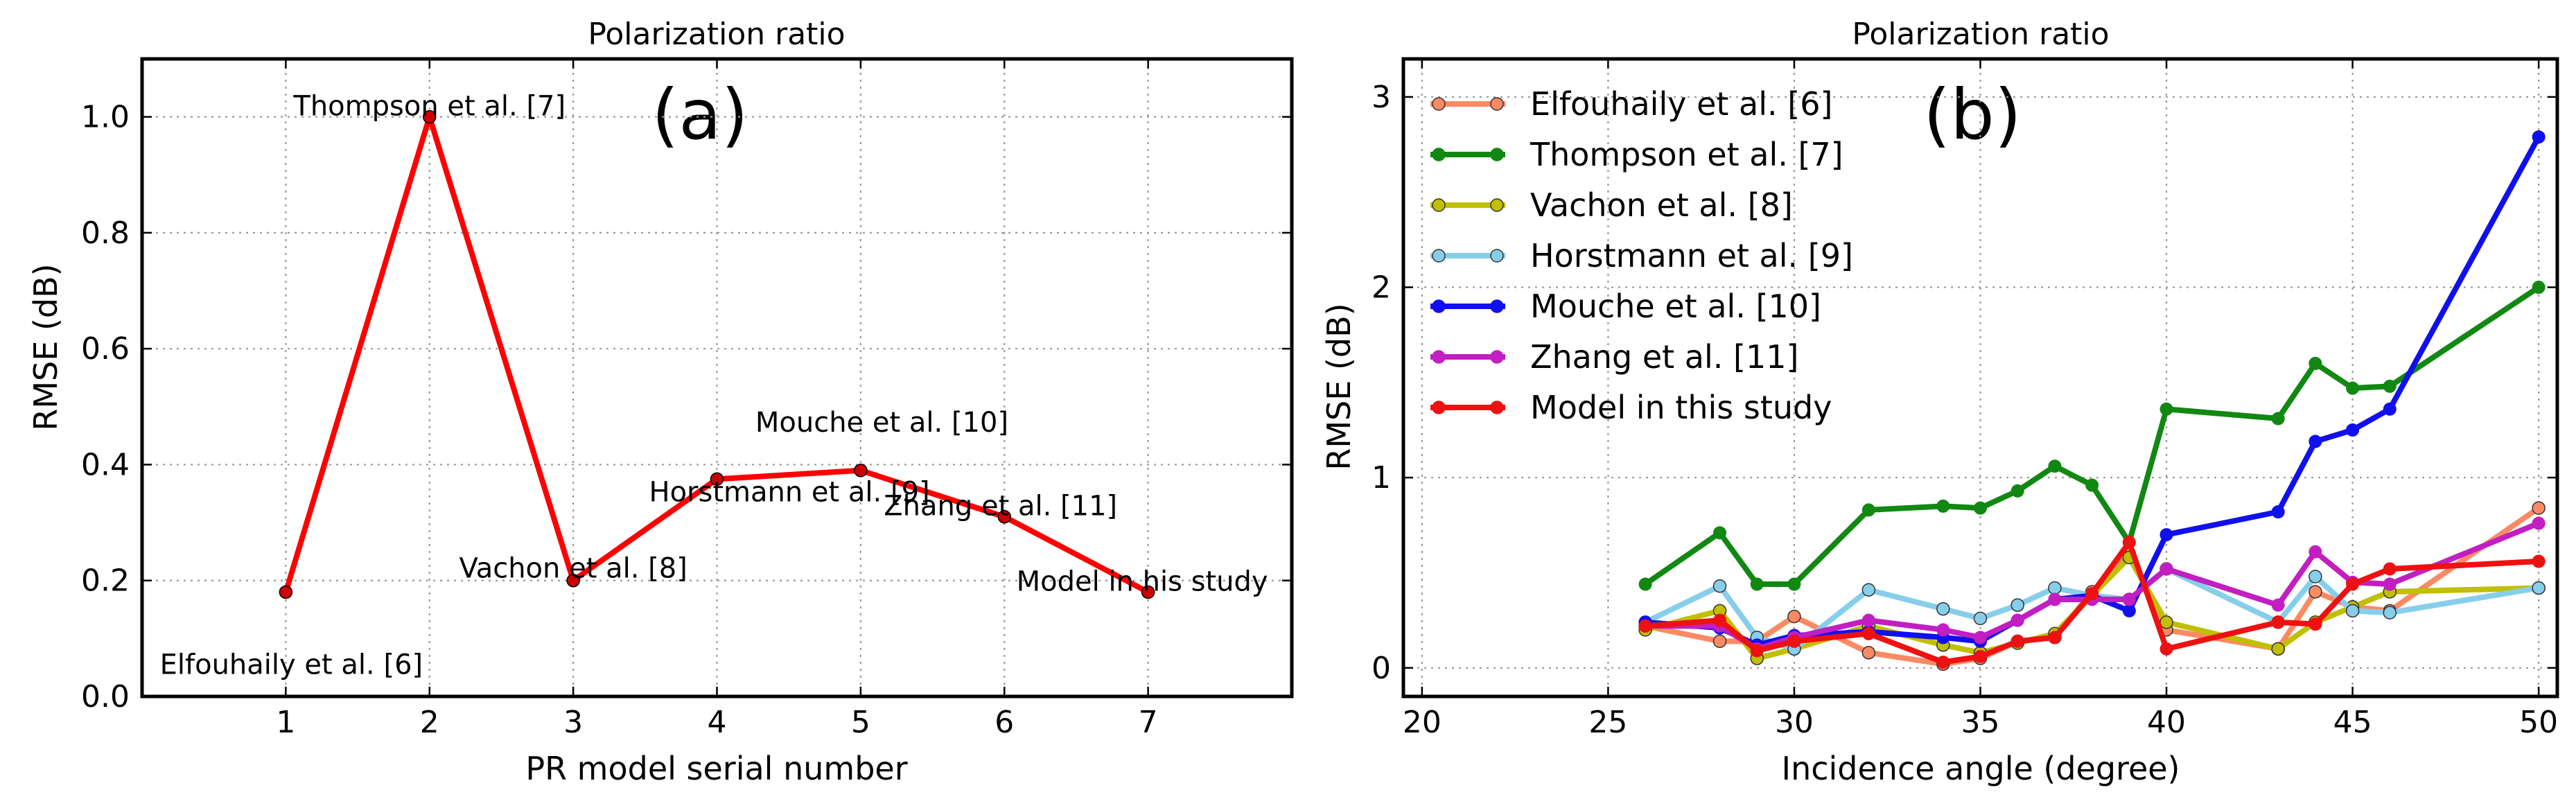 This screenshot has width=2576, height=799. I want to click on chart-b-ylabel: RMSE (dB), so click(1339, 386).